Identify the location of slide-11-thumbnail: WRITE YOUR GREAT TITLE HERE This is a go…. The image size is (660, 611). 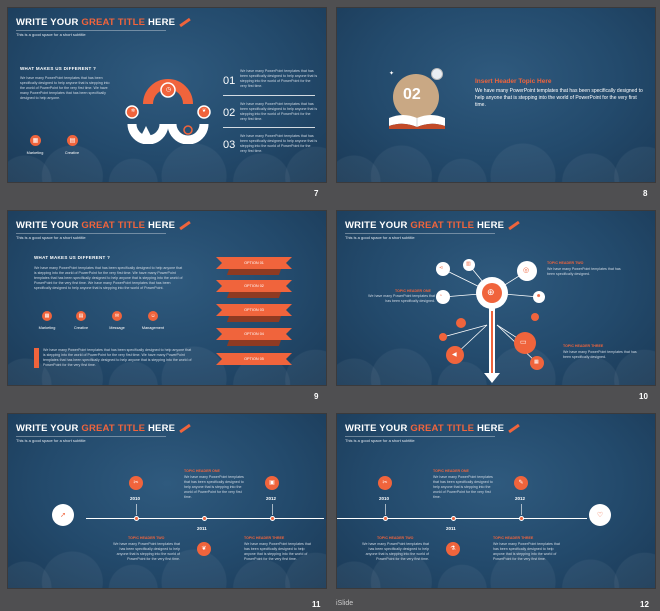
(167, 501).